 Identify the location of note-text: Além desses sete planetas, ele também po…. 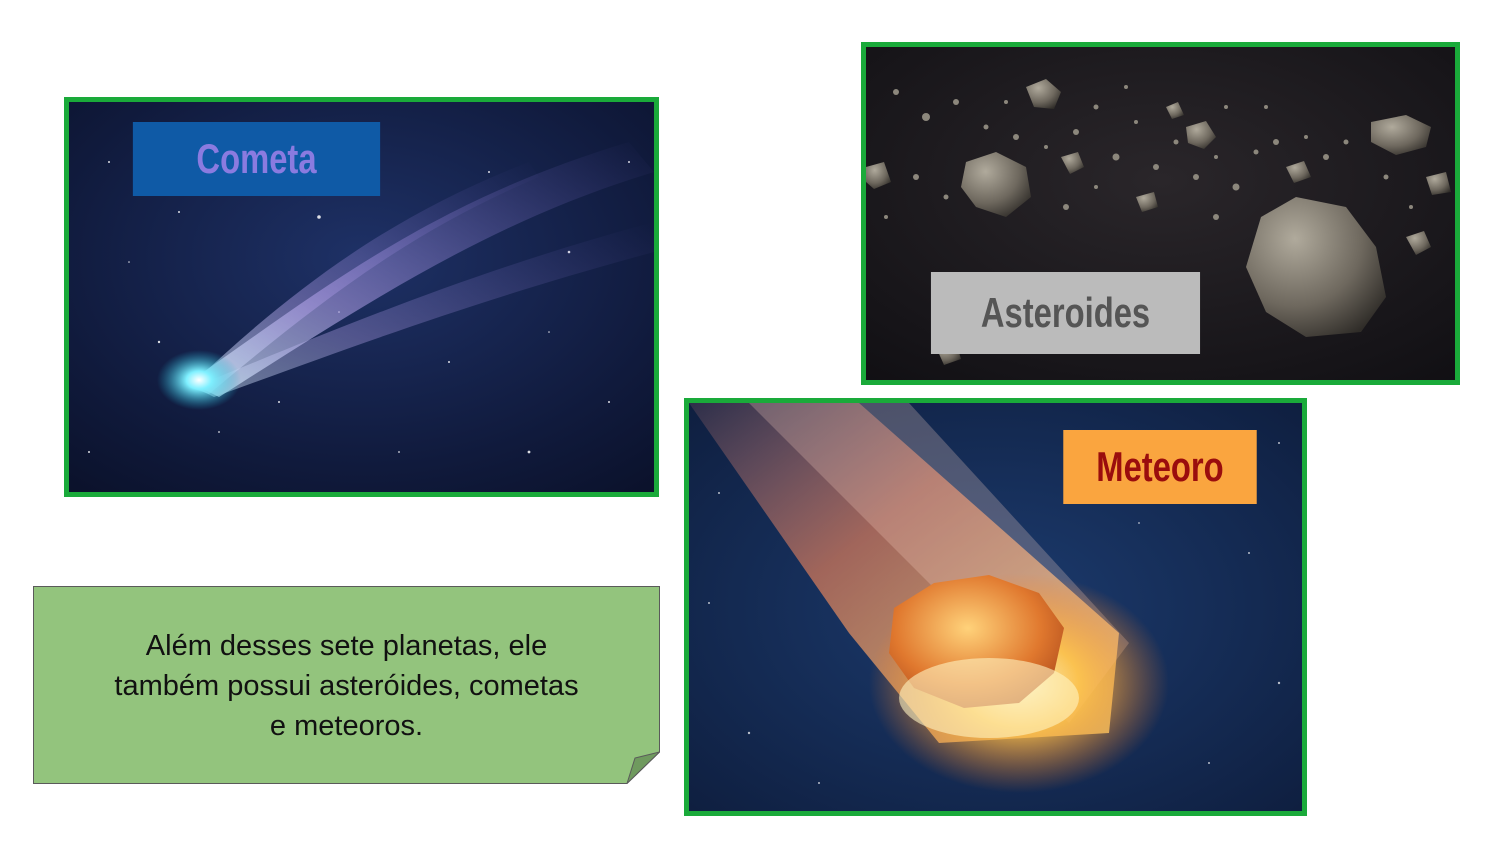
(346, 686).